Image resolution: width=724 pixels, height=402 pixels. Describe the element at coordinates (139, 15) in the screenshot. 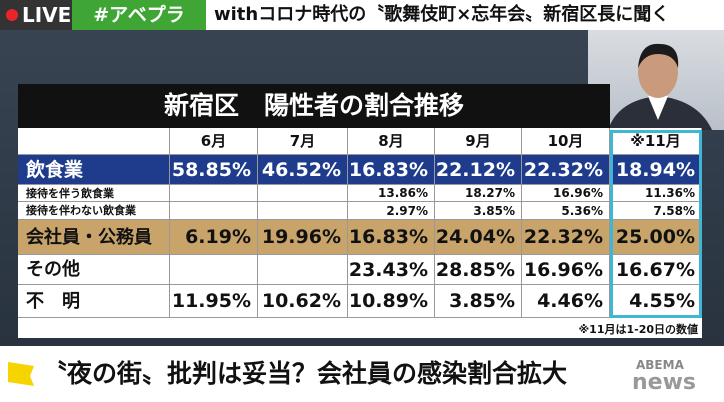

I see `hashtag: #アベプラ` at that location.